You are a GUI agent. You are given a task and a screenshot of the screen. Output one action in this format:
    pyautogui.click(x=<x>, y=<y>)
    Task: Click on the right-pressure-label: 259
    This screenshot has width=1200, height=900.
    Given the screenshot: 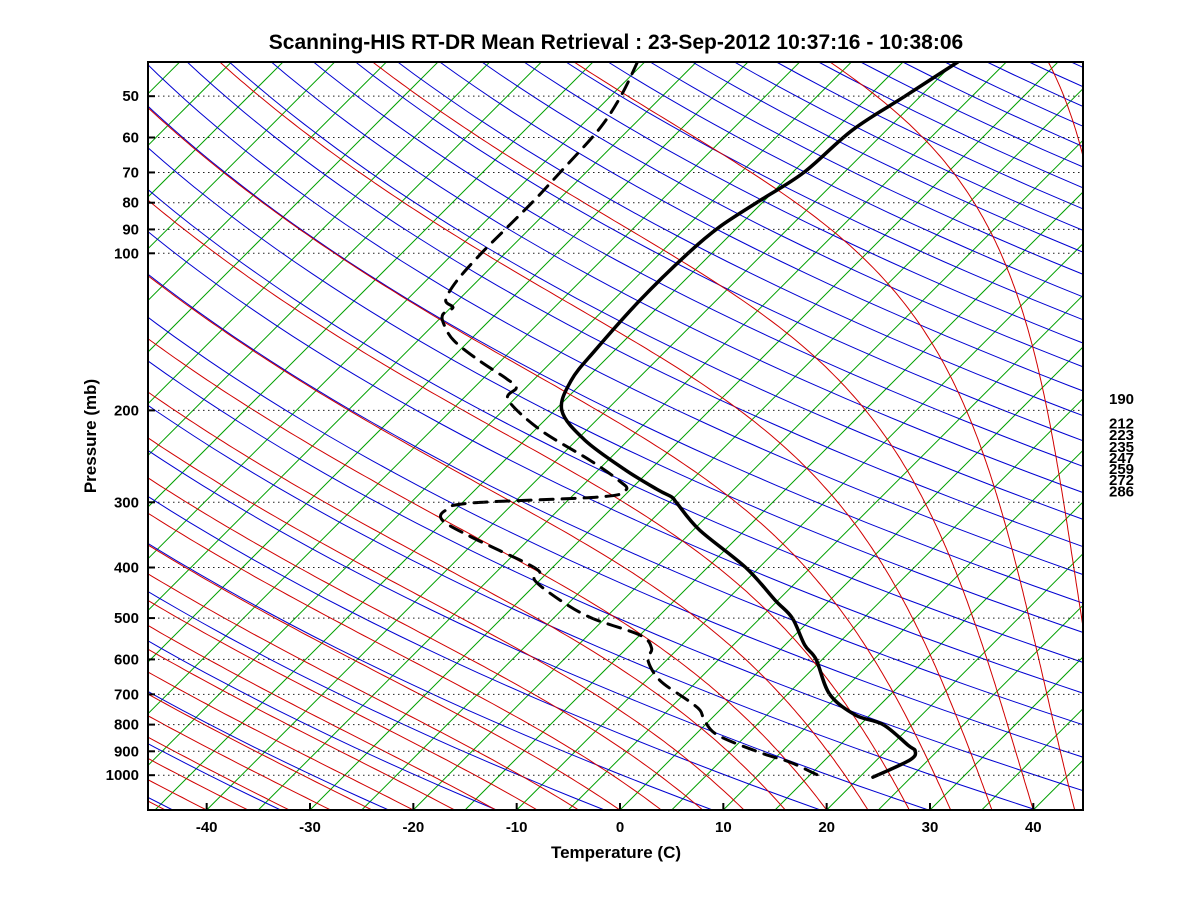 What is the action you would take?
    pyautogui.click(x=1121, y=469)
    